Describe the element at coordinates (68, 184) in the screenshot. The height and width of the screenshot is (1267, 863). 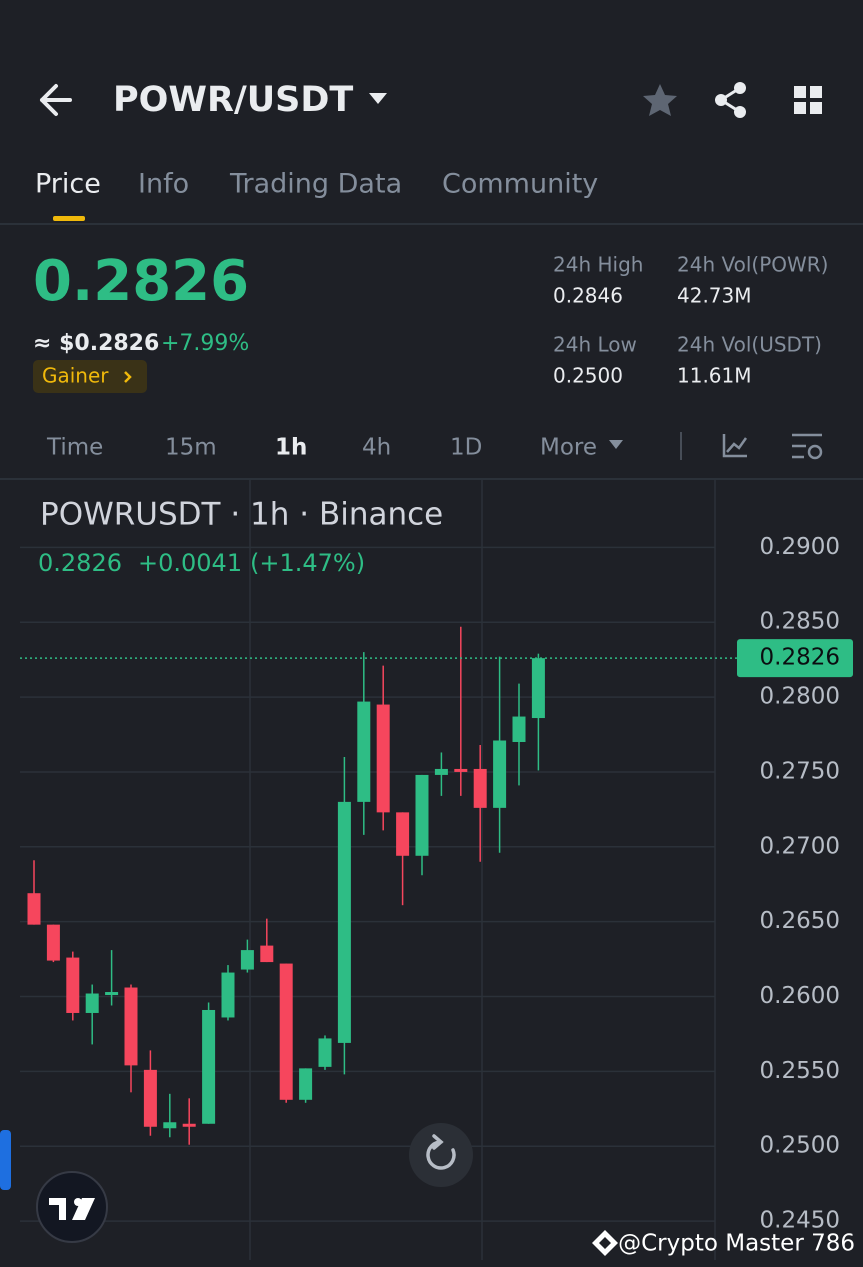
I see `tab: Price` at that location.